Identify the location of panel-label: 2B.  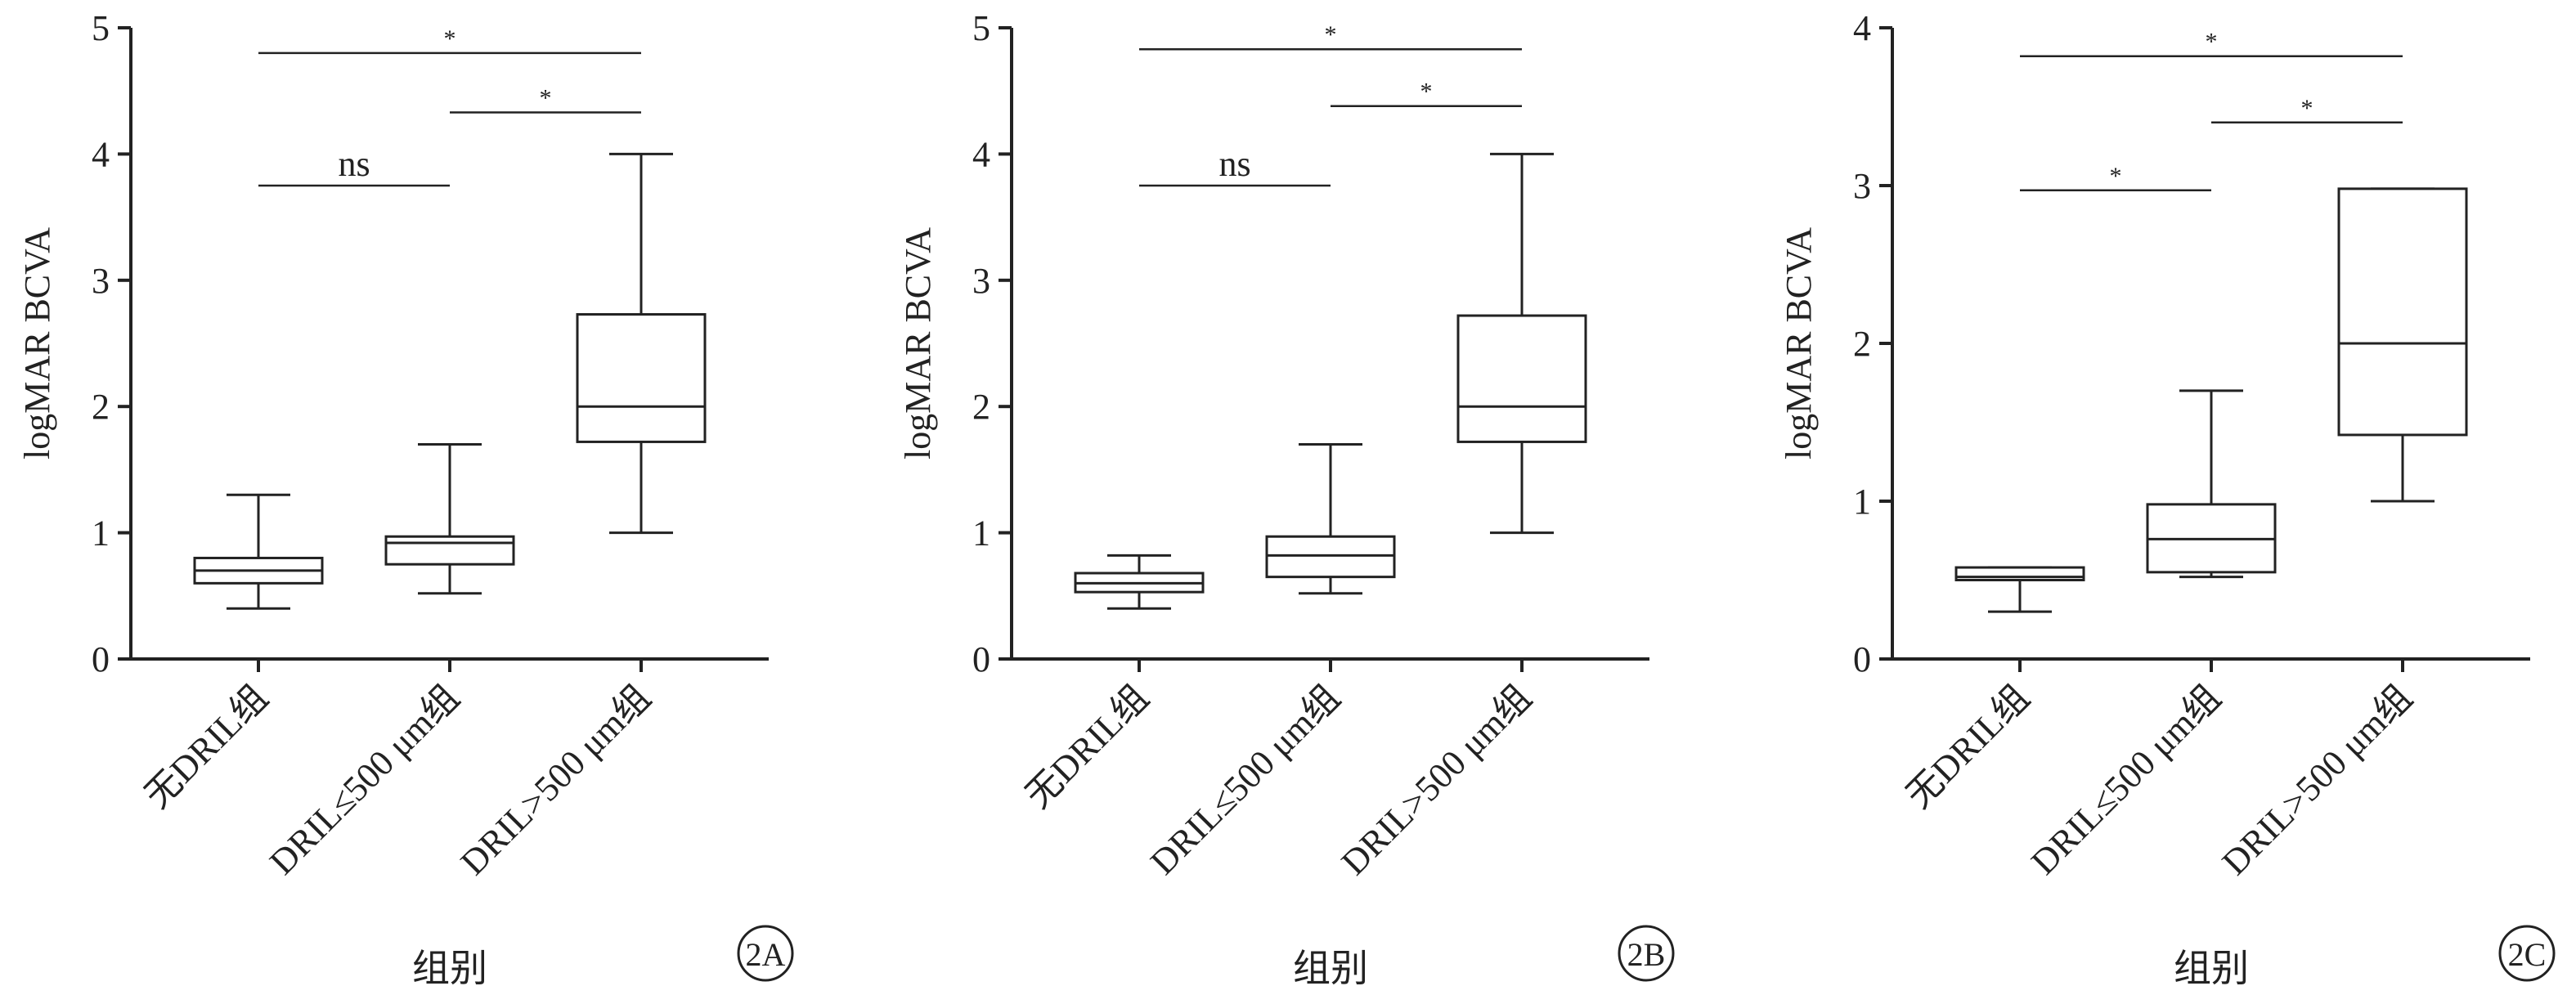
(1646, 954).